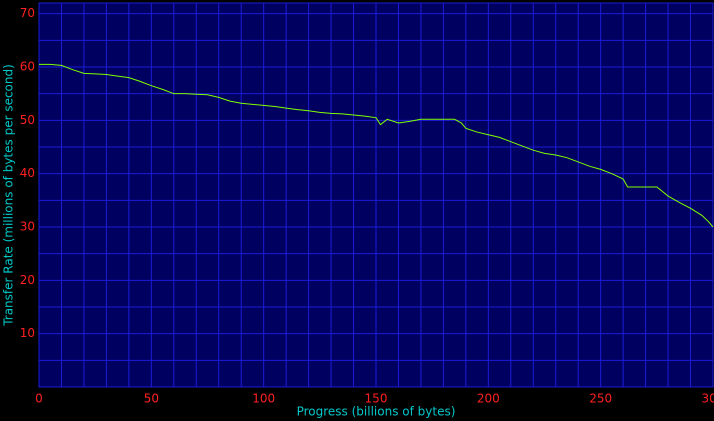  What do you see at coordinates (27, 280) in the screenshot?
I see `y-tick-label: 20` at bounding box center [27, 280].